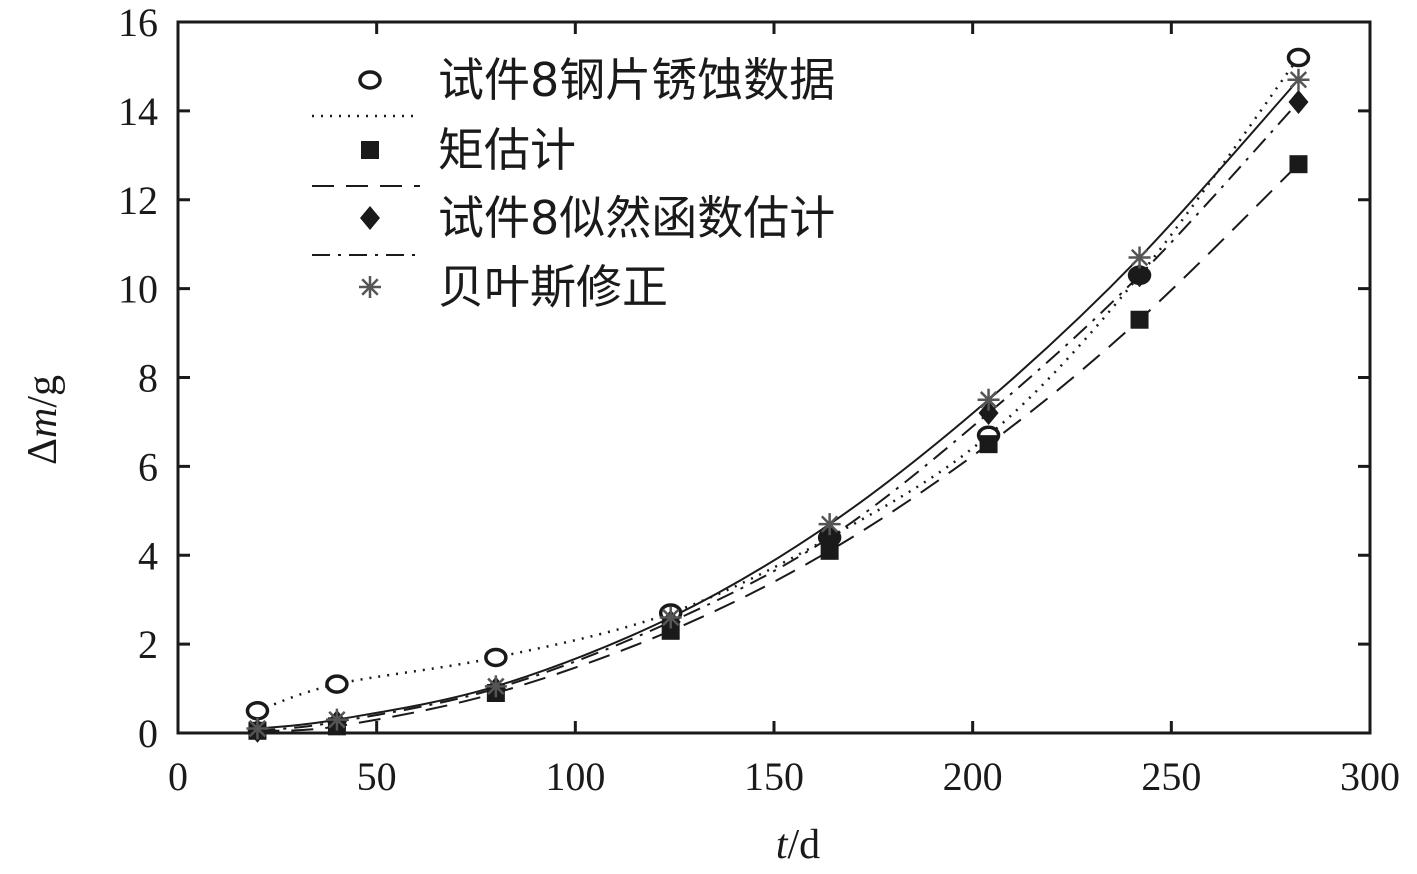 The height and width of the screenshot is (874, 1417). What do you see at coordinates (1171, 776) in the screenshot?
I see `x-tick-label: 250` at bounding box center [1171, 776].